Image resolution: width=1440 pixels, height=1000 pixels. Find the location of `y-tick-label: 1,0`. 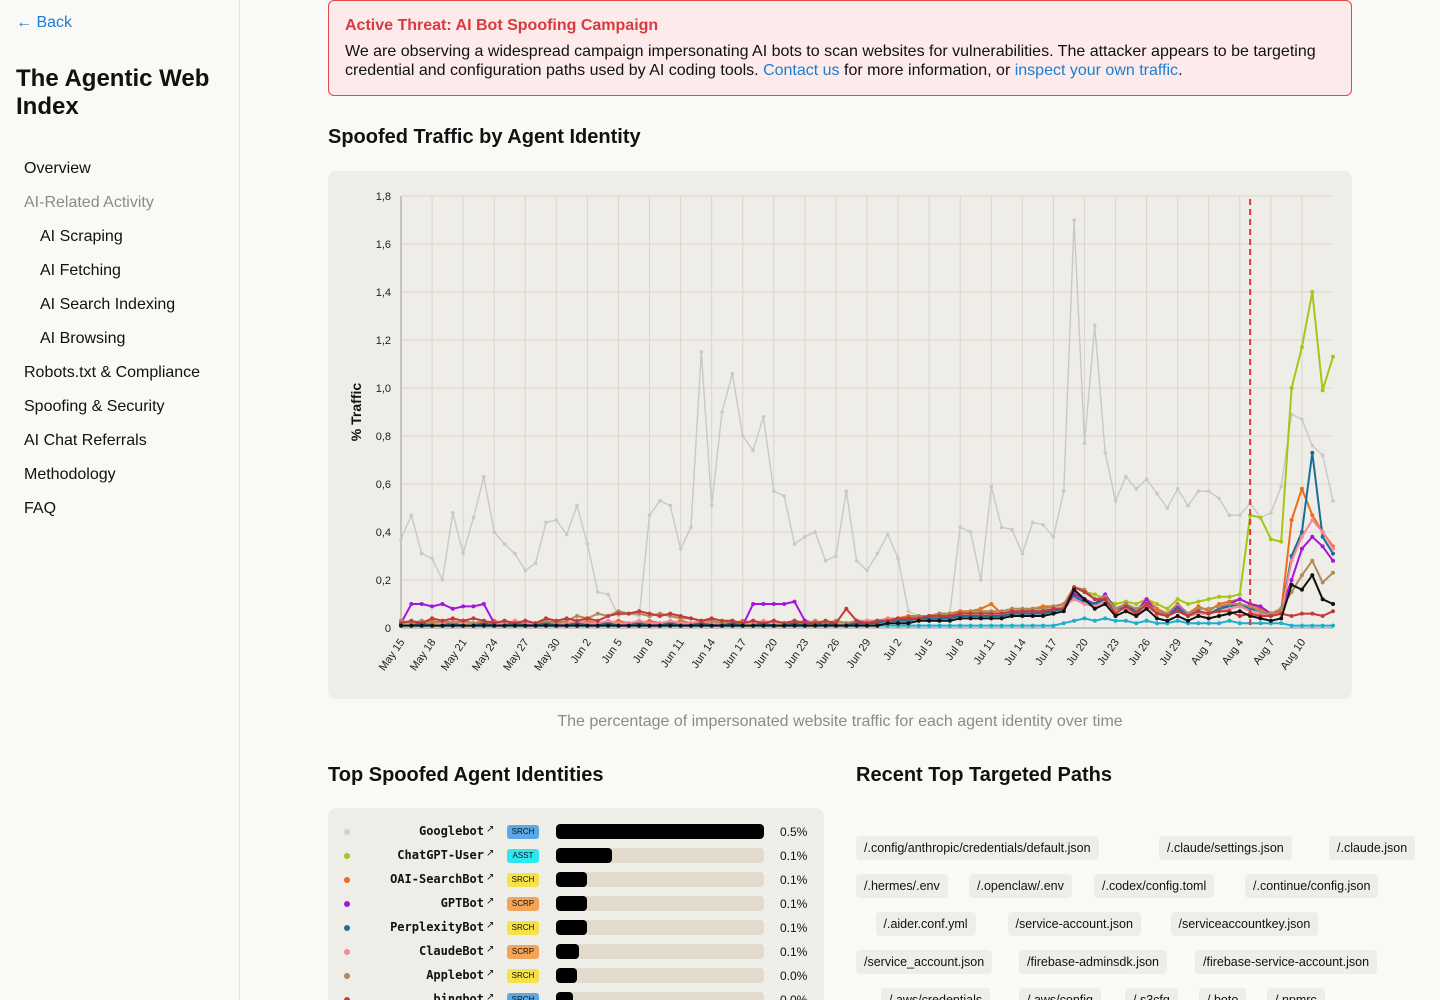

y-tick-label: 1,0 is located at coordinates (383, 389).